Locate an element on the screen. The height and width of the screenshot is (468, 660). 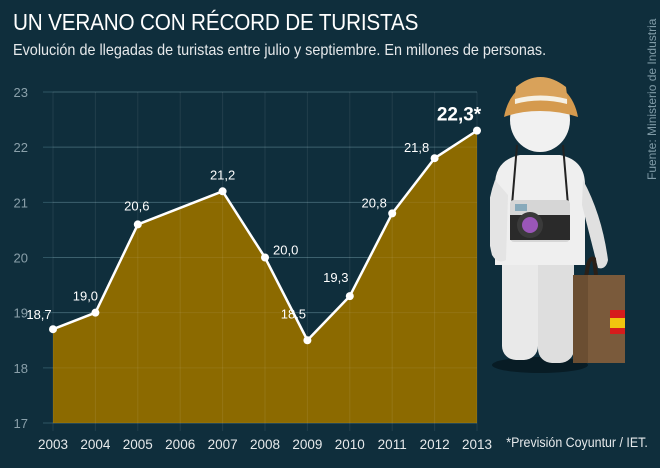
x-tick-label: 2013 is located at coordinates (477, 444).